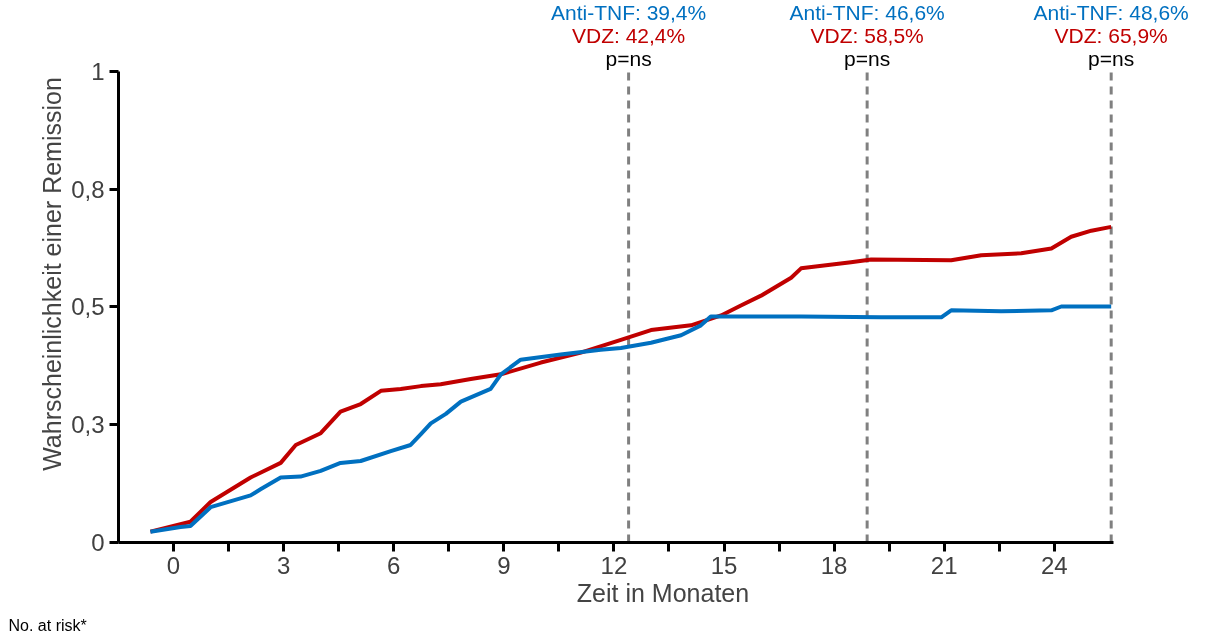 This screenshot has width=1212, height=638. Describe the element at coordinates (88, 307) in the screenshot. I see `y-tick-label: 0,5` at that location.